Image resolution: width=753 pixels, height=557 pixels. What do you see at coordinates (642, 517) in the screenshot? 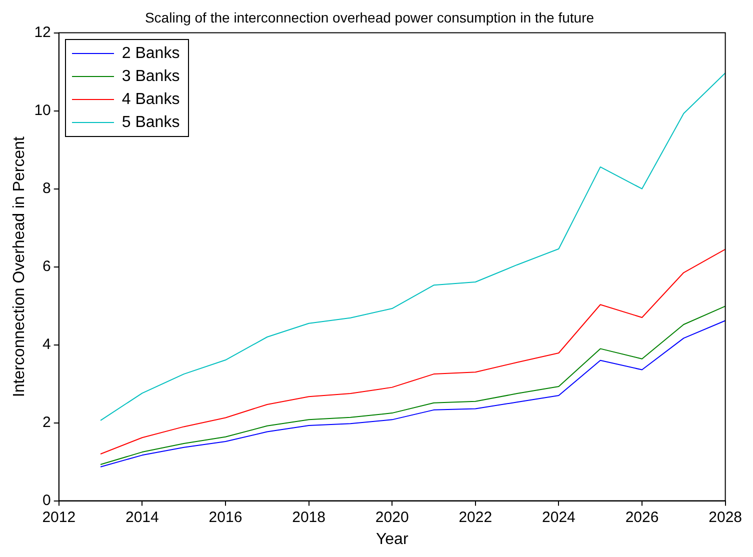
I see `x-tick-label: 2026` at bounding box center [642, 517].